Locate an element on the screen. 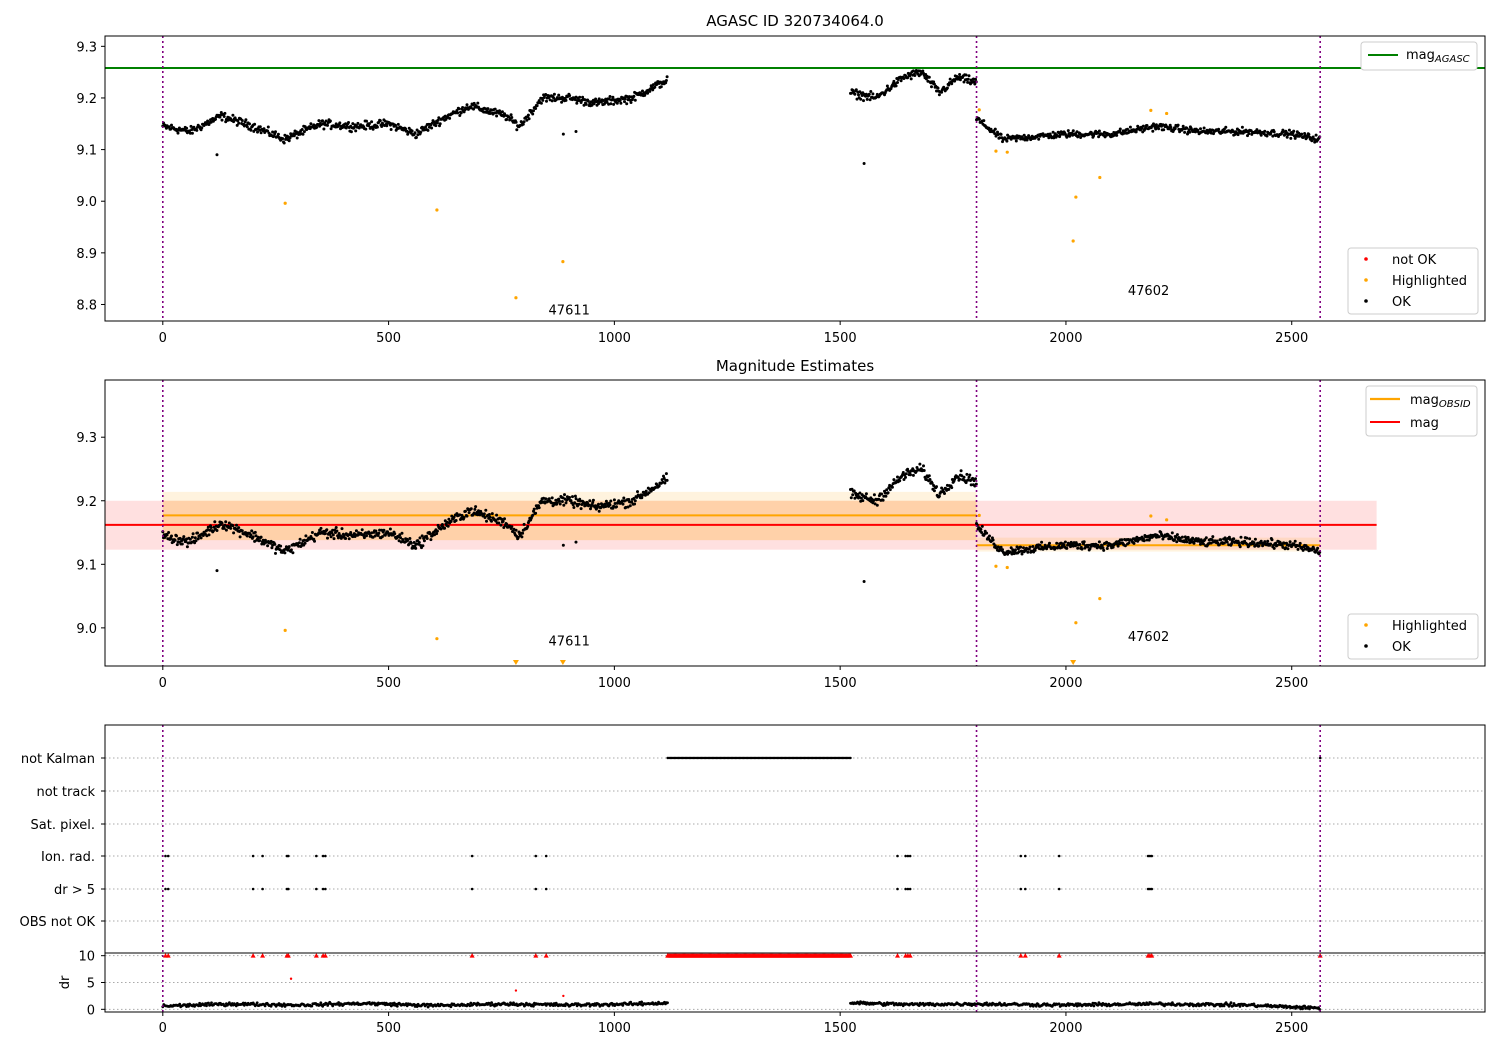 This screenshot has height=1050, width=1500. dr-tick-label: 0 is located at coordinates (91, 1010).